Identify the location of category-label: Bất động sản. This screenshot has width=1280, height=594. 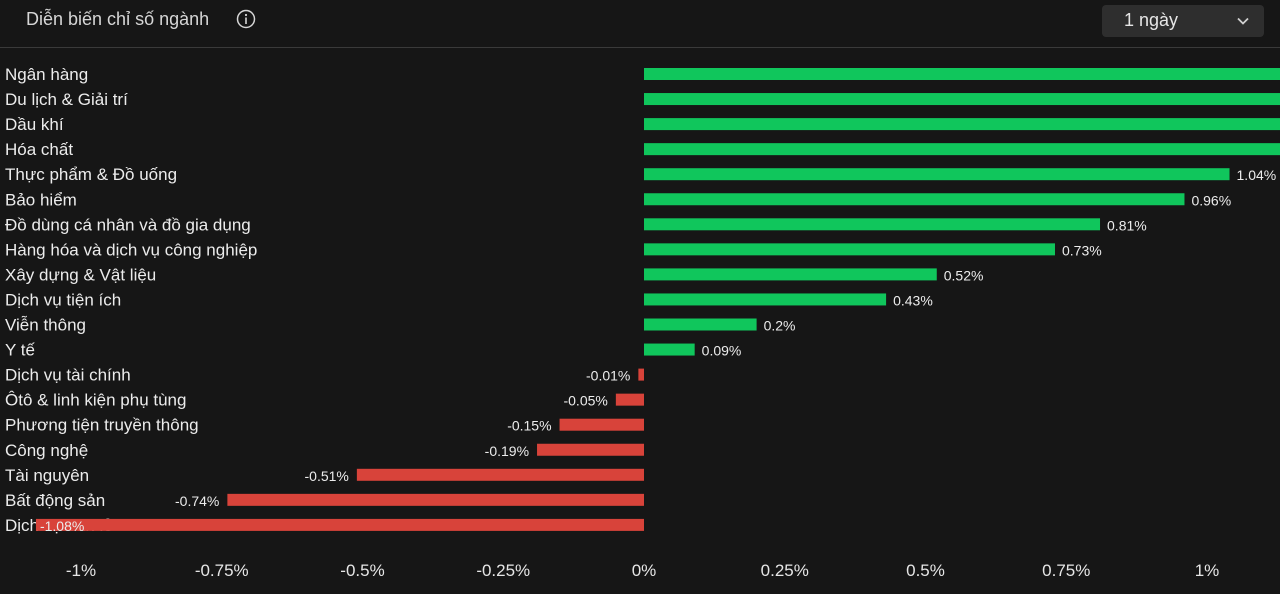
(55, 500).